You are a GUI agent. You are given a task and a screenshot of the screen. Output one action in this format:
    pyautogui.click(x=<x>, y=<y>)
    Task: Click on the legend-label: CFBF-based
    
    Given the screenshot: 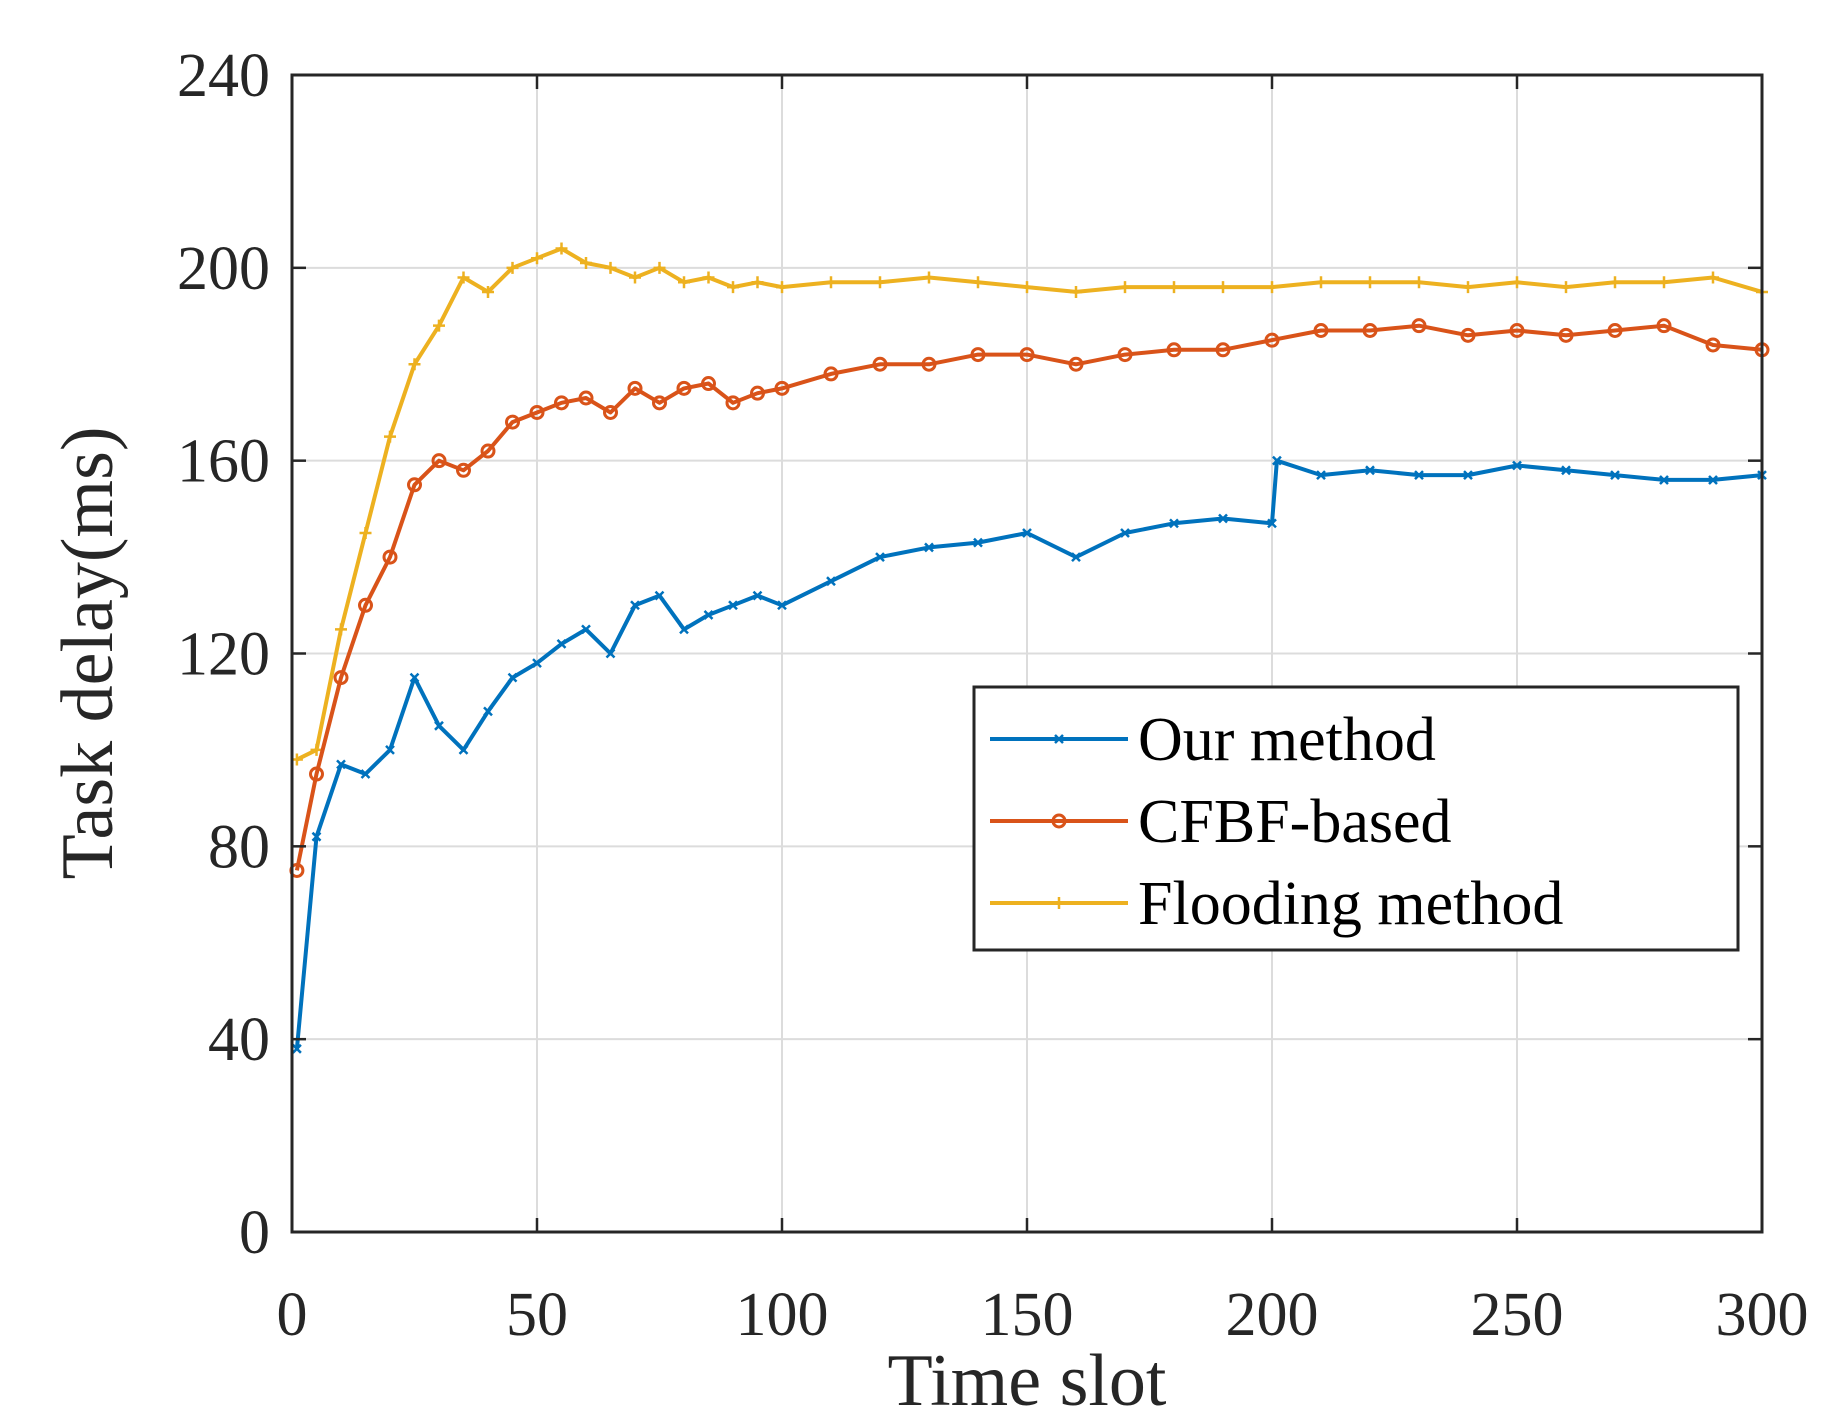 What is the action you would take?
    pyautogui.click(x=1294, y=822)
    